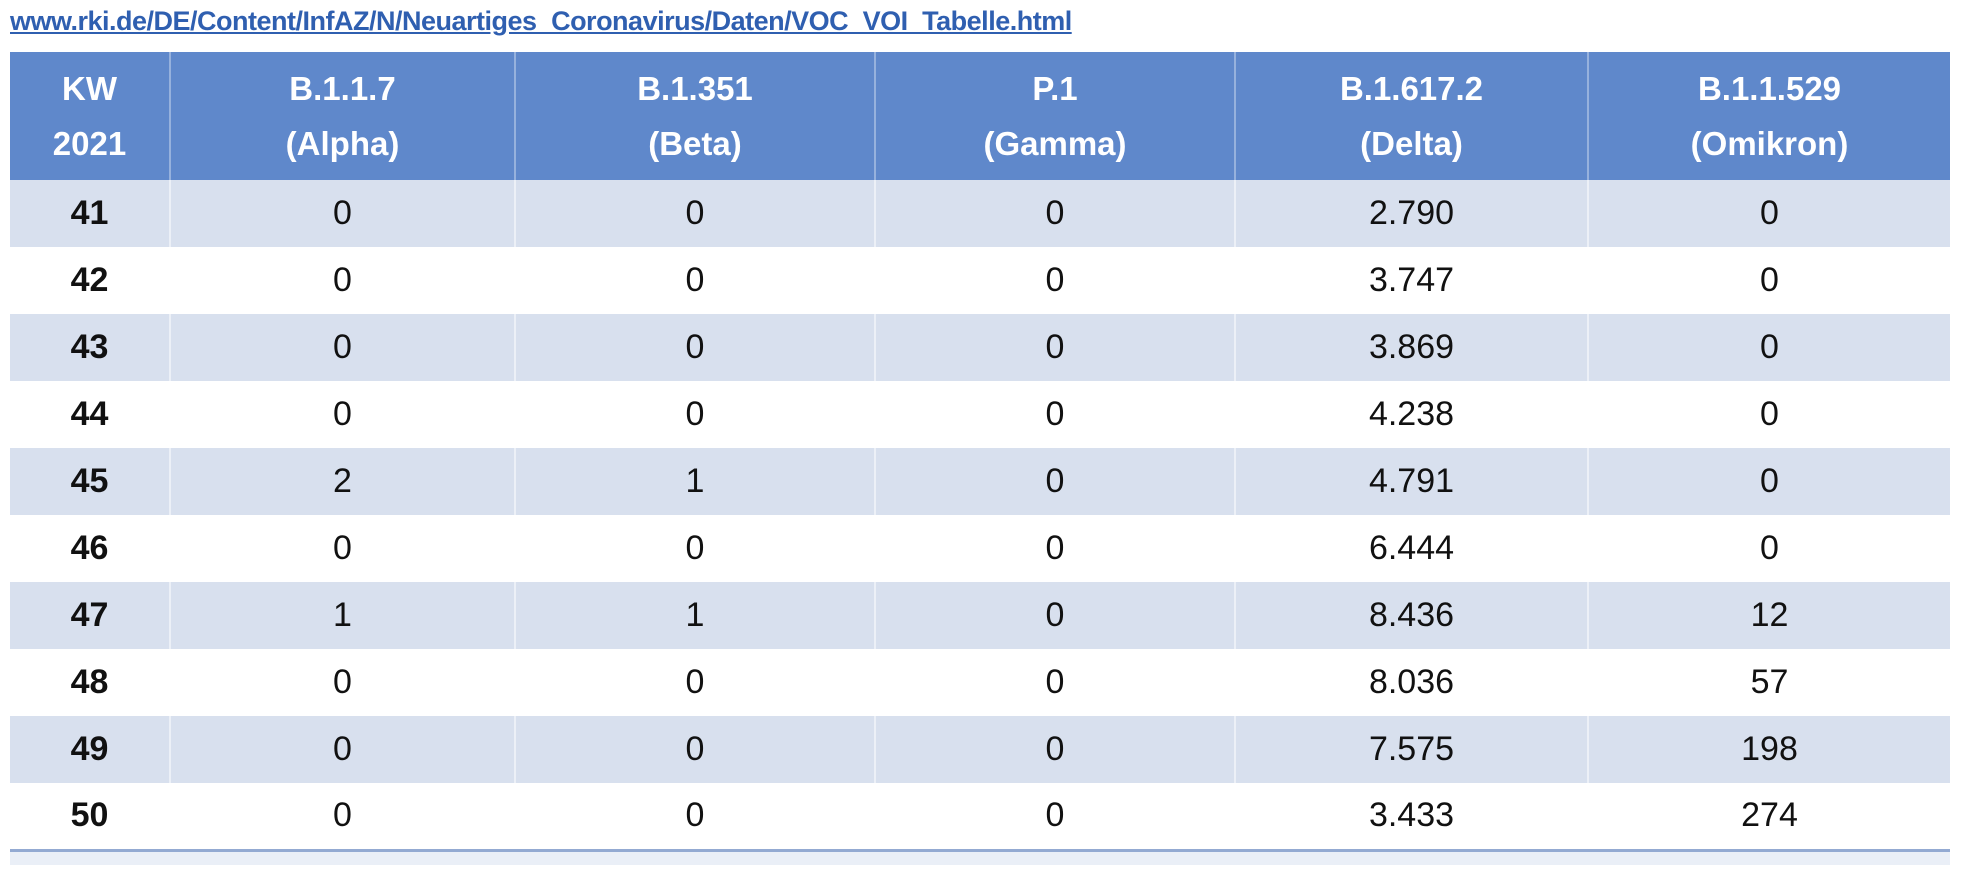  Describe the element at coordinates (89, 143) in the screenshot. I see `header-line2: 2021` at that location.